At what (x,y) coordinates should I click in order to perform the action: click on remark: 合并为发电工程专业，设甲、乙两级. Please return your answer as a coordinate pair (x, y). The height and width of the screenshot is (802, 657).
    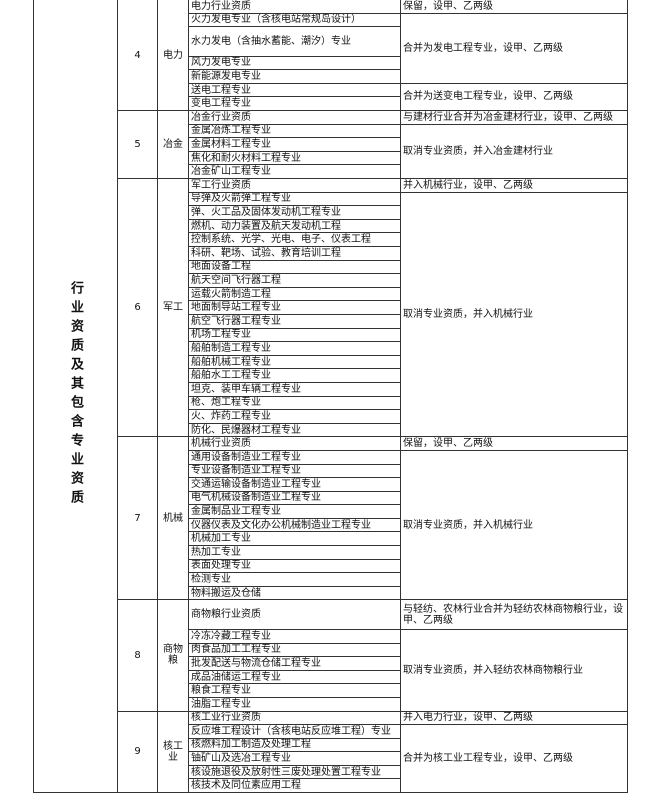
    Looking at the image, I should click on (514, 48).